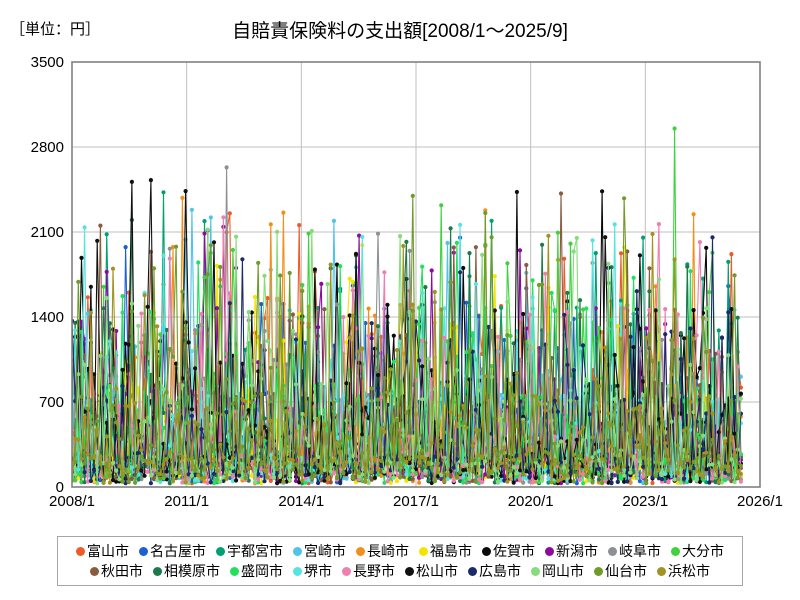  Describe the element at coordinates (143, 551) in the screenshot. I see `legend-marker-icon` at that location.